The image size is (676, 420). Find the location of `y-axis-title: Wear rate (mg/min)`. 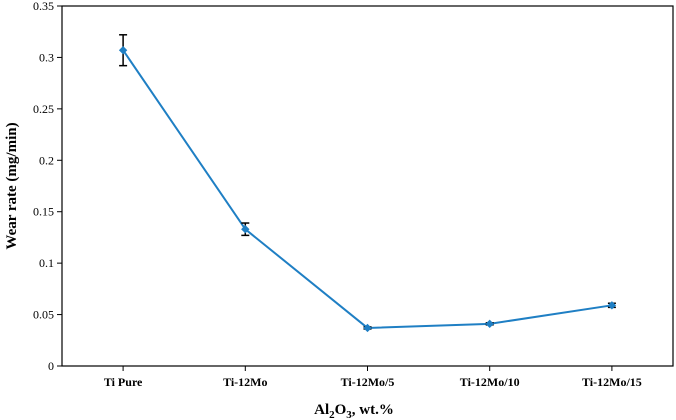

y-axis-title: Wear rate (mg/min) is located at coordinates (12, 185).